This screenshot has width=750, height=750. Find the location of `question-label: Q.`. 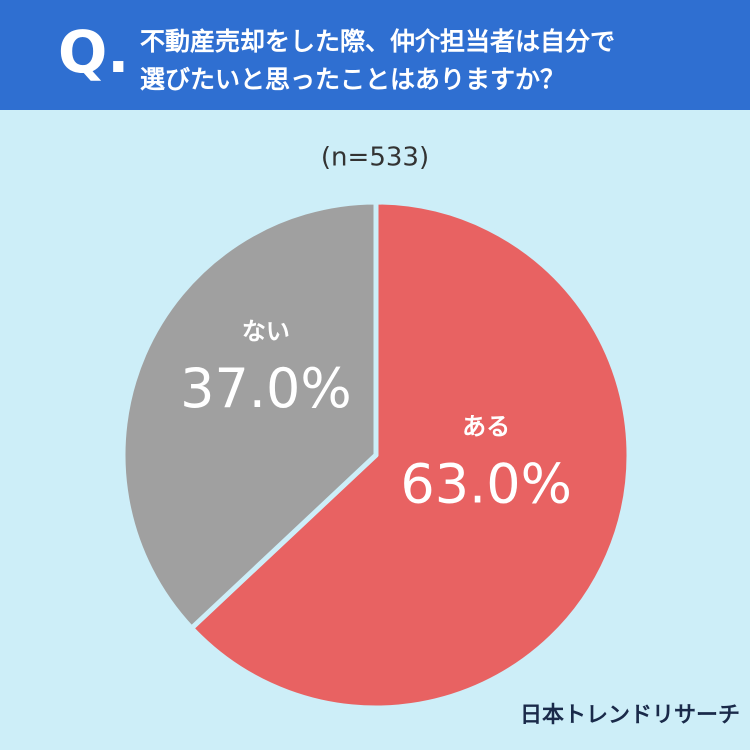

question-label: Q. is located at coordinates (94, 52).